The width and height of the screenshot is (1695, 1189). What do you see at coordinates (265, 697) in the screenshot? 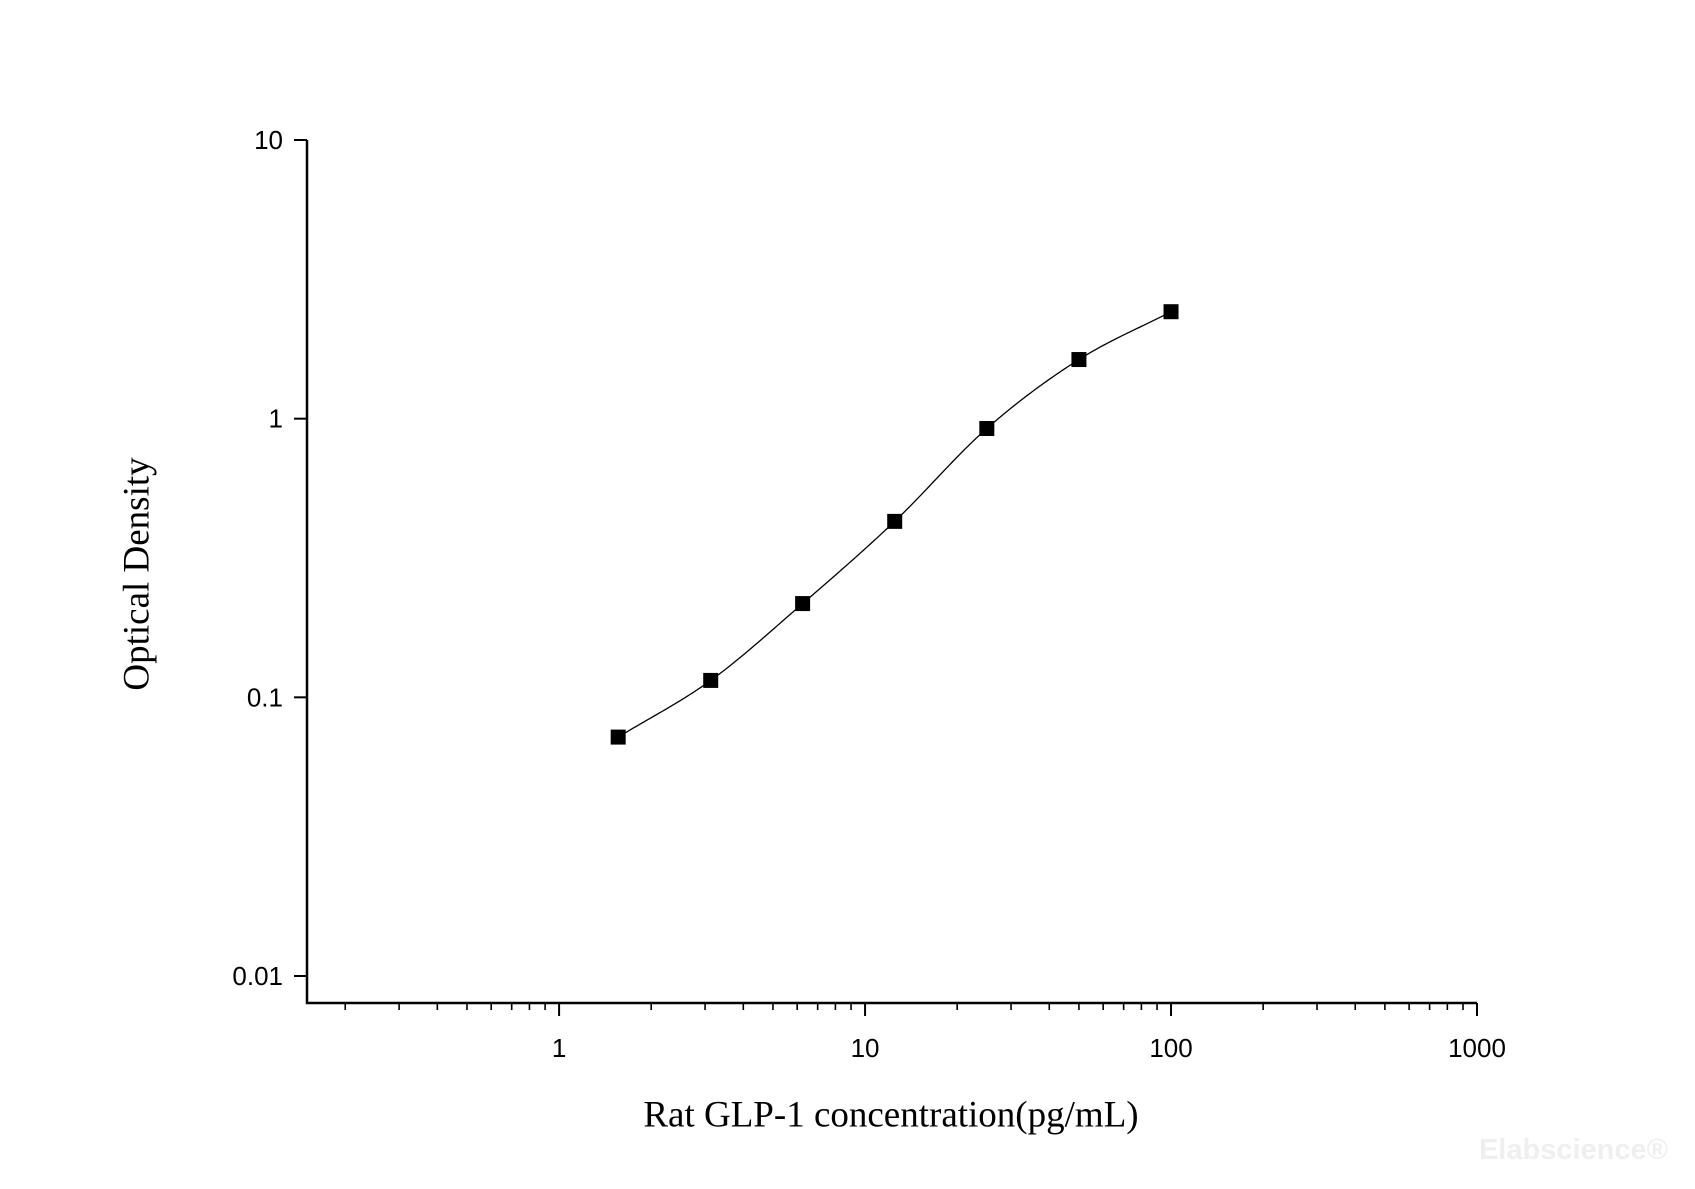
I see `y-tick-label: 0.1` at bounding box center [265, 697].